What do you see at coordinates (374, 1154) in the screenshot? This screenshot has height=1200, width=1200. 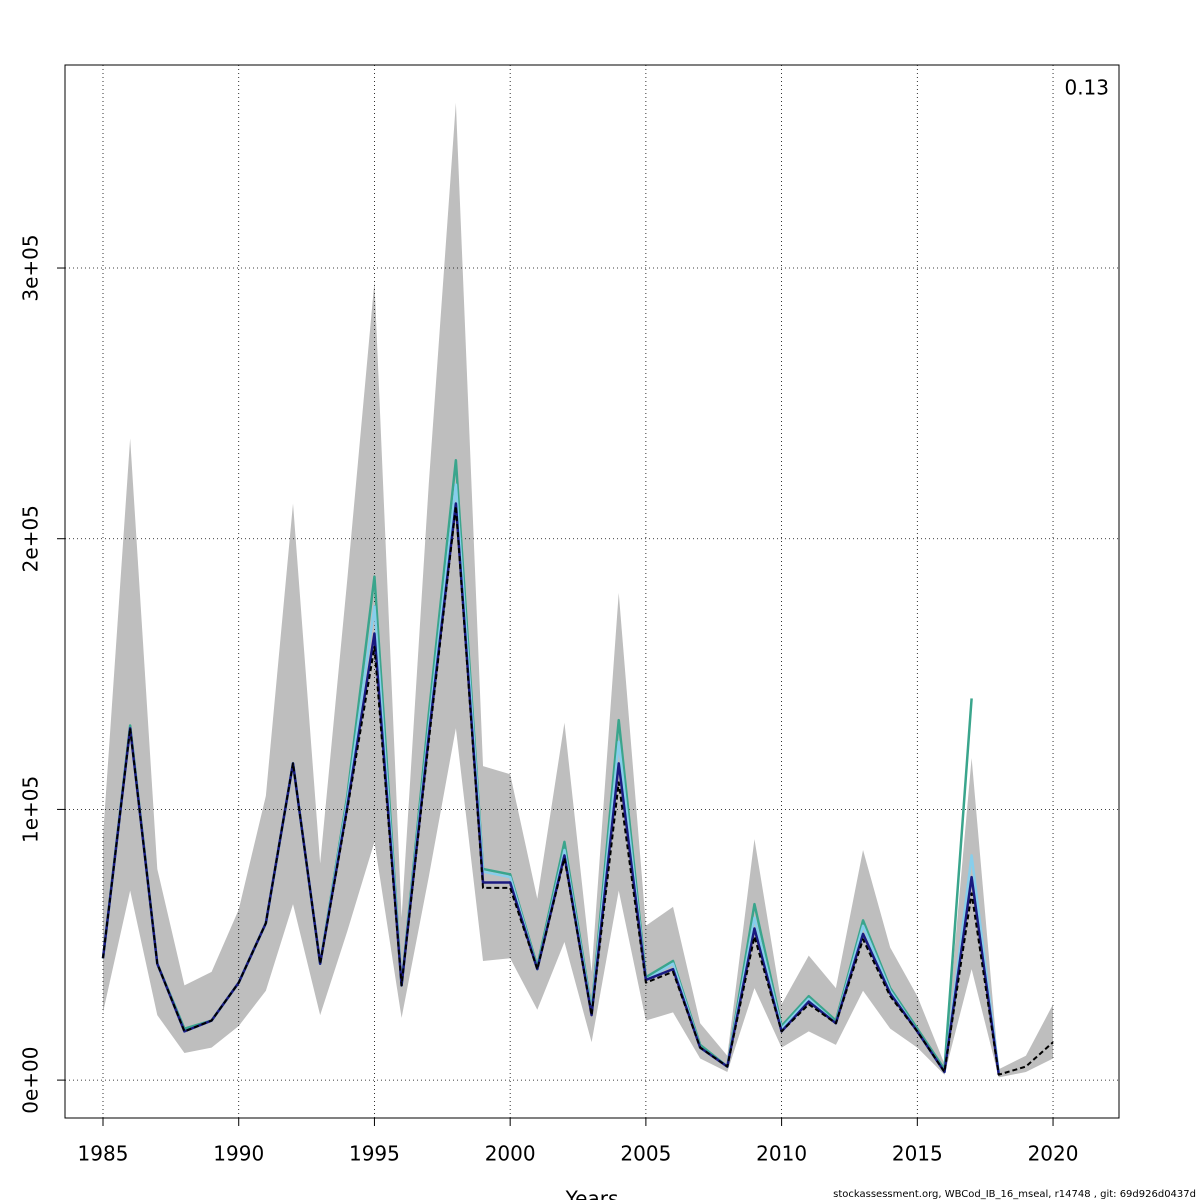 I see `x-tick-label: 1995` at bounding box center [374, 1154].